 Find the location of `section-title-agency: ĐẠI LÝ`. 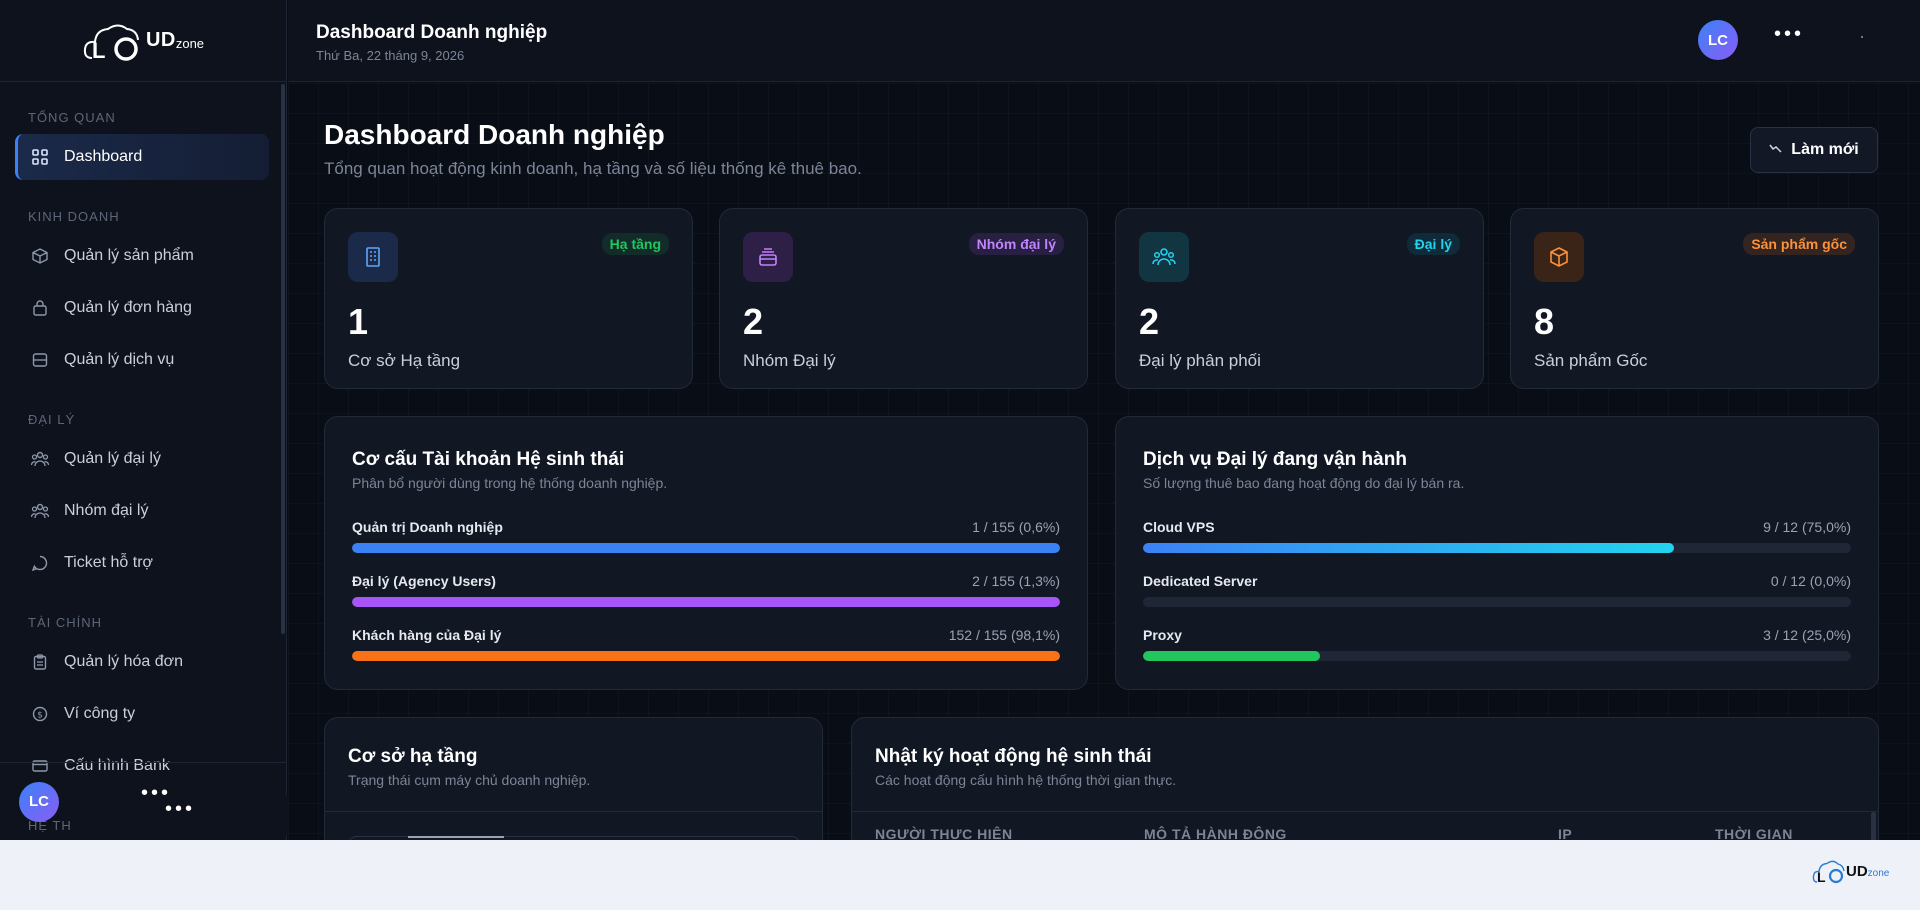

section-title-agency: ĐẠI LÝ is located at coordinates (52, 419).